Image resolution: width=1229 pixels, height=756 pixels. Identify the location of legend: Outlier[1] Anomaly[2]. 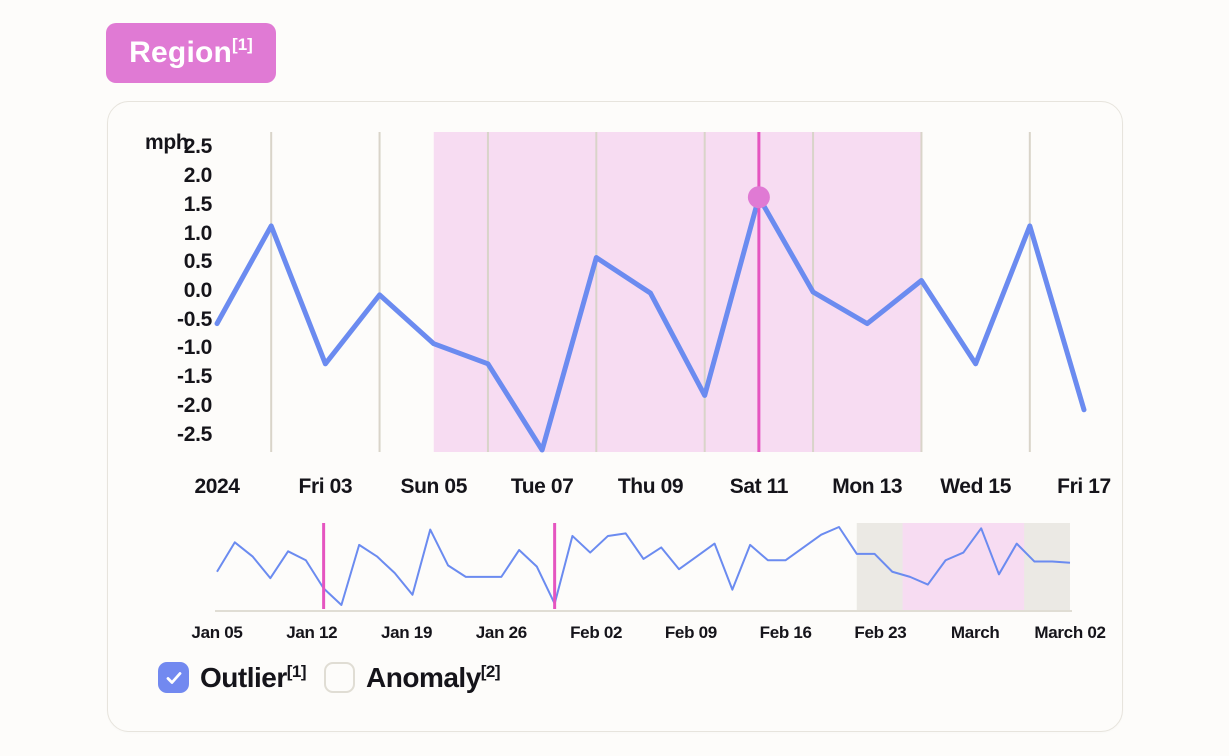
(329, 677).